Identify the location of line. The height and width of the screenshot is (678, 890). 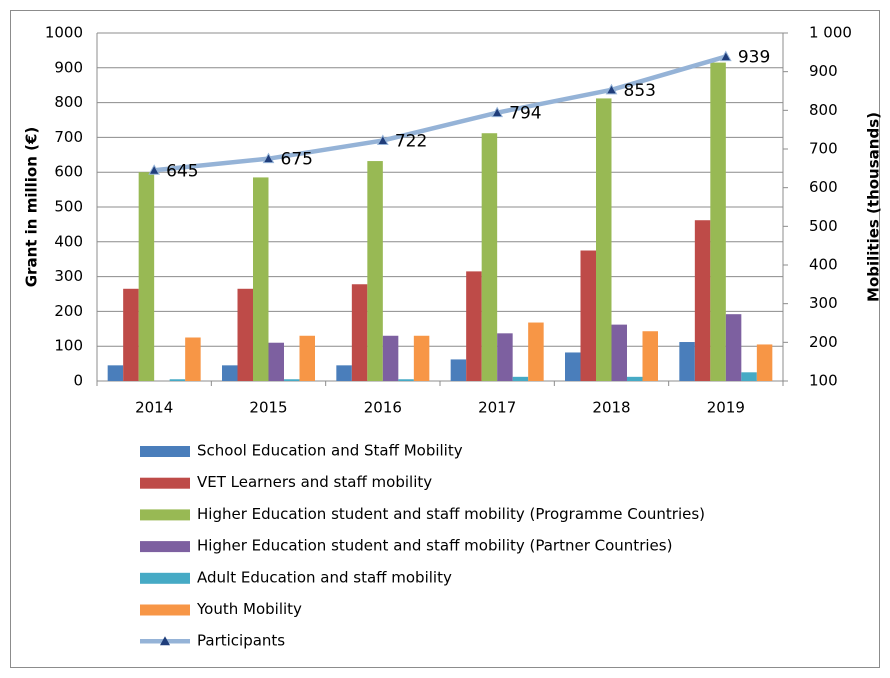
(440, 113).